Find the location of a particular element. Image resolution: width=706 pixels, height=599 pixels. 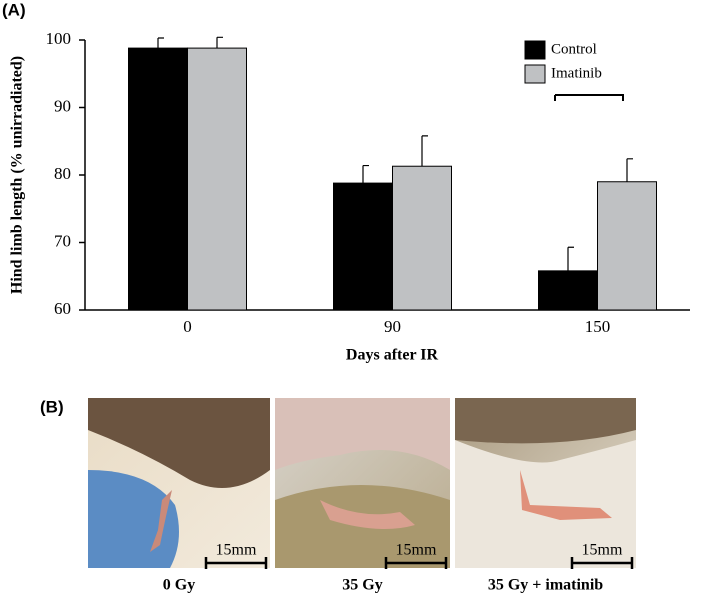

x-axis-label: Days after IR is located at coordinates (392, 355).